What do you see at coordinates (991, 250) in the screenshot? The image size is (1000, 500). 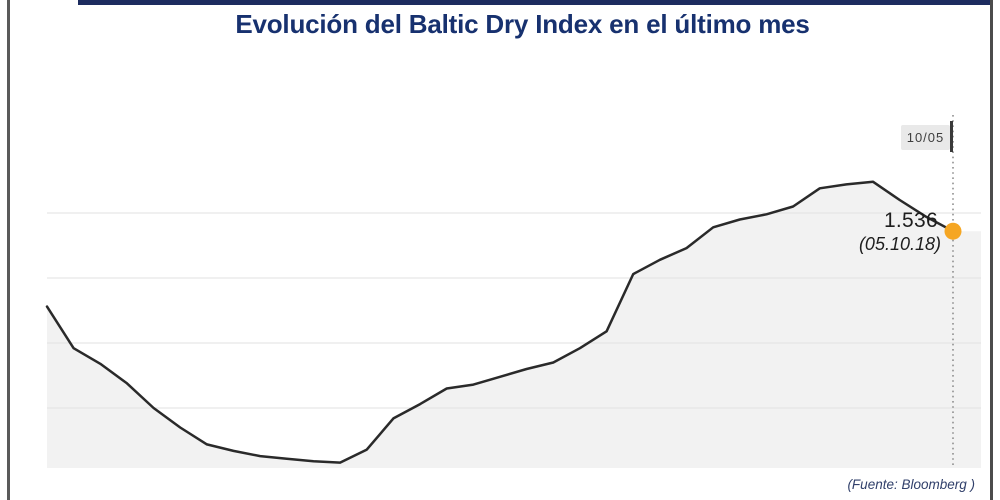 I see `right-frame-border` at bounding box center [991, 250].